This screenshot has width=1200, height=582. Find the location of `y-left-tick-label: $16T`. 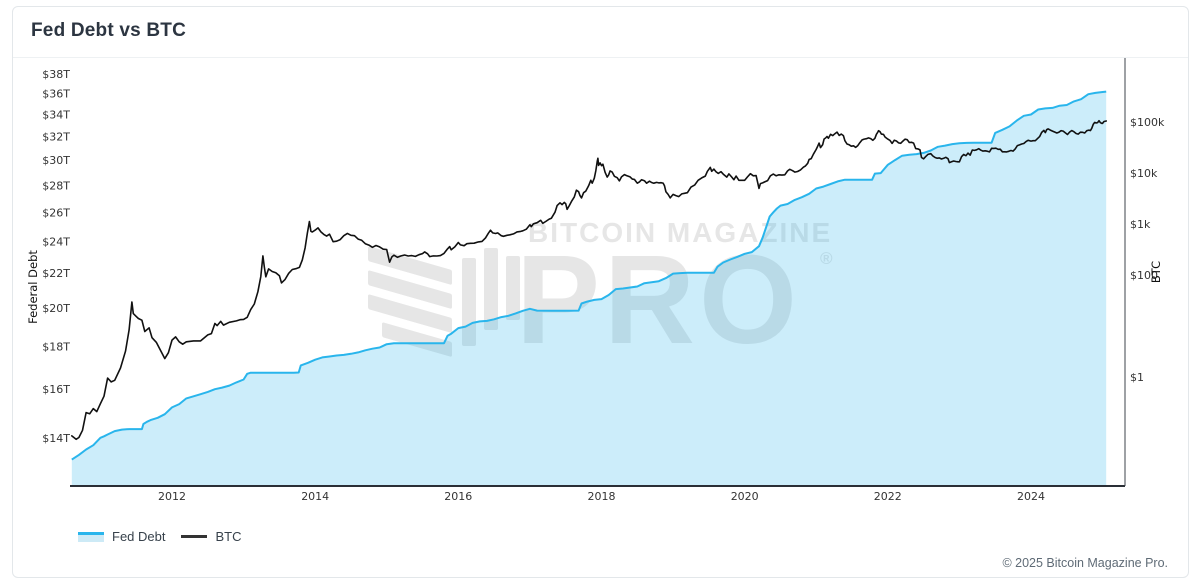

y-left-tick-label: $16T is located at coordinates (56, 389).